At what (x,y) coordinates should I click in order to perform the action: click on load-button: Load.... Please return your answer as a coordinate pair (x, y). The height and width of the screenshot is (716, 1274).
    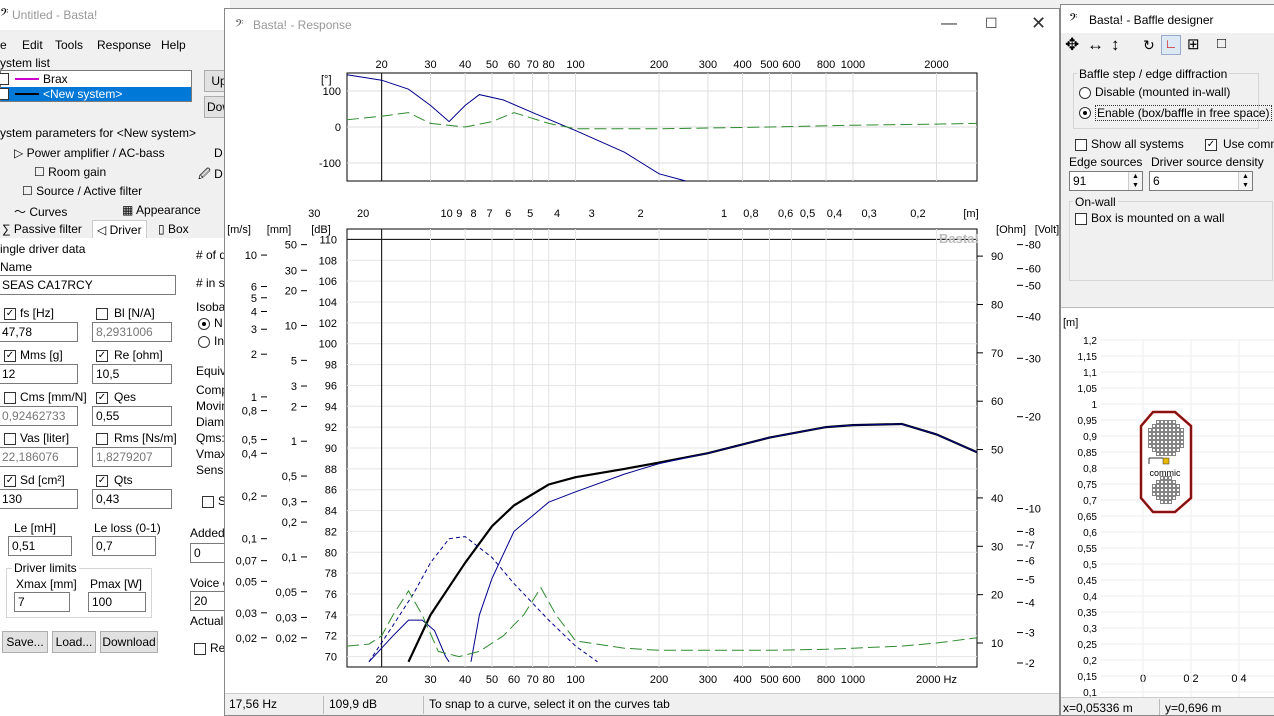
    Looking at the image, I should click on (74, 642).